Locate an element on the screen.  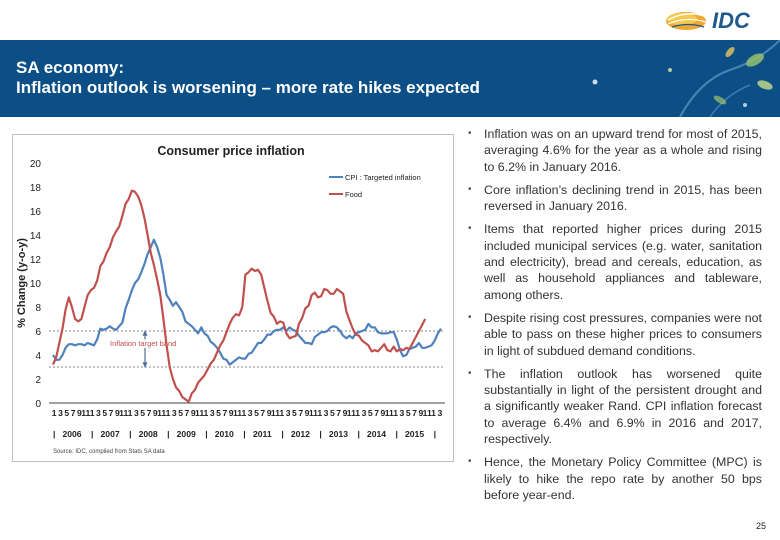
y-tick-label: 20 is located at coordinates (36, 164).